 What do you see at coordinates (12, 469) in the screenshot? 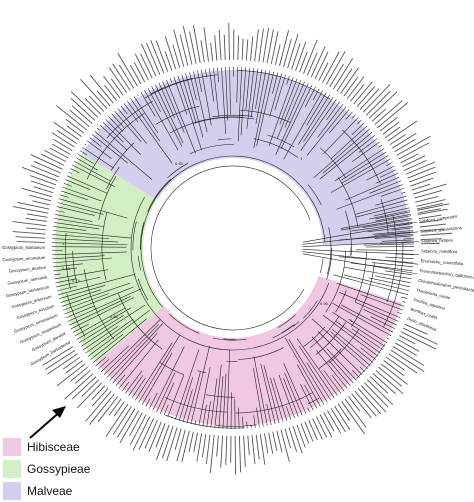
I see `legend-swatch-gossypieae` at bounding box center [12, 469].